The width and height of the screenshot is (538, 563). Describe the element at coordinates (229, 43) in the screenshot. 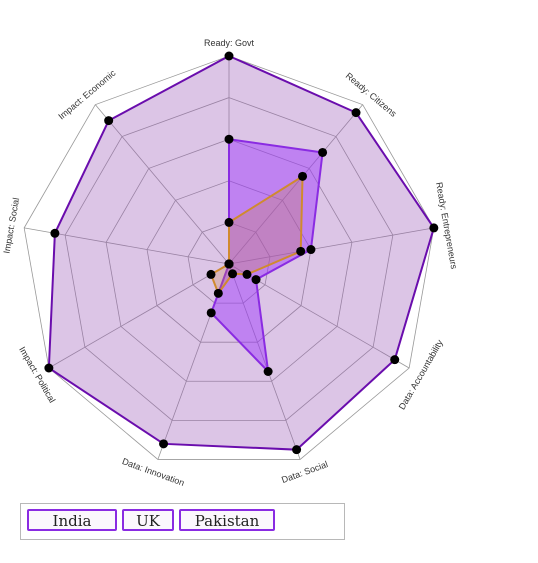

I see `axis-label: Ready: Govt` at that location.